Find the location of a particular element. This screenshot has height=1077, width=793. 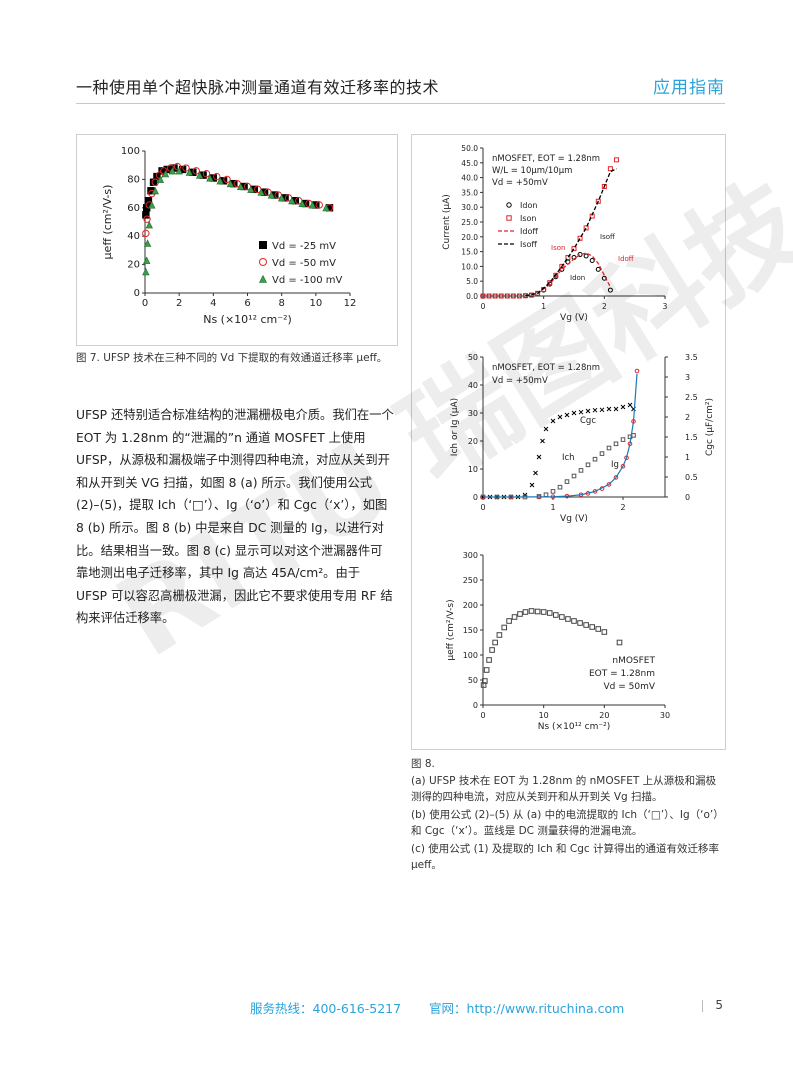

x-tick-label: 2 is located at coordinates (179, 303).